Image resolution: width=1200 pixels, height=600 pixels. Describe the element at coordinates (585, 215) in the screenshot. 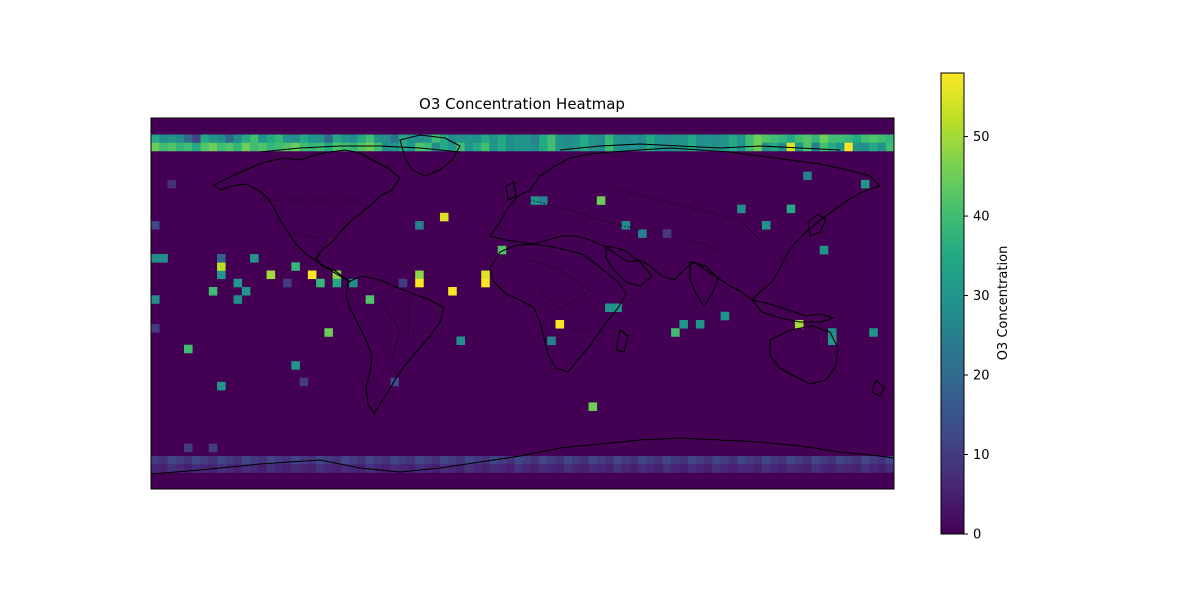

I see `borders-europe` at that location.